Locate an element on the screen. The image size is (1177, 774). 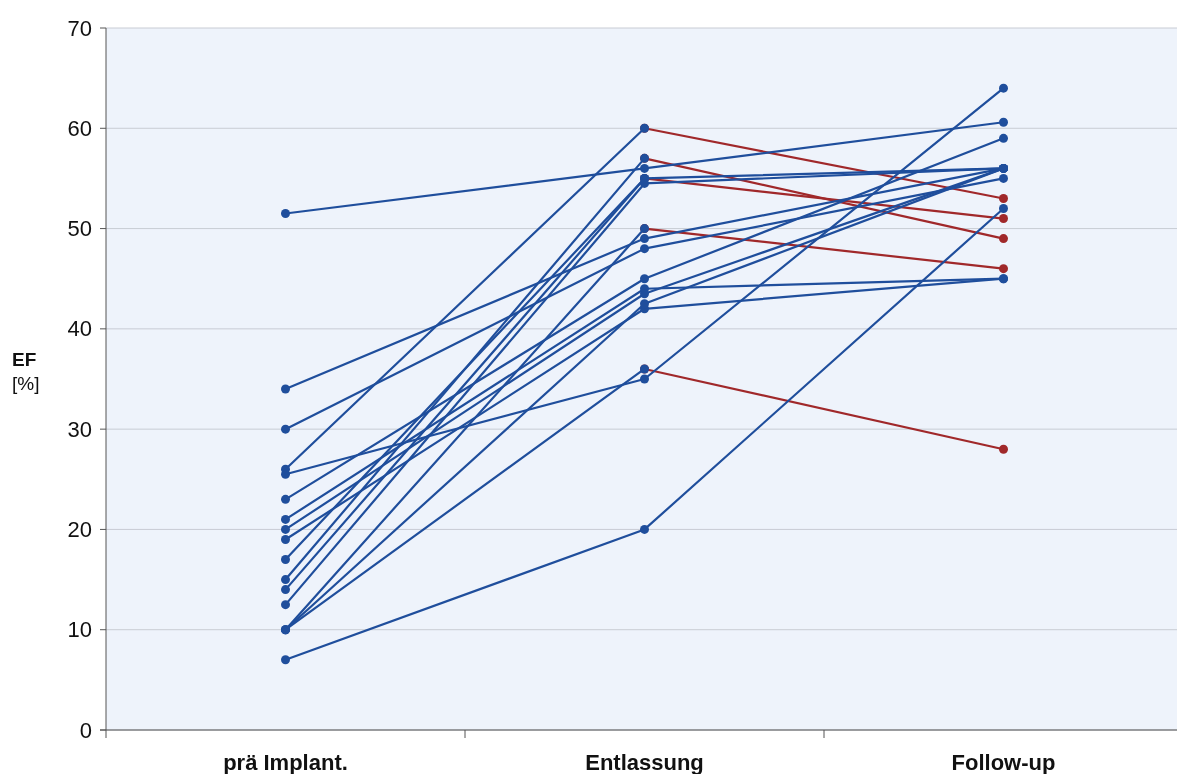
y-tick-label: 0 is located at coordinates (85, 730).